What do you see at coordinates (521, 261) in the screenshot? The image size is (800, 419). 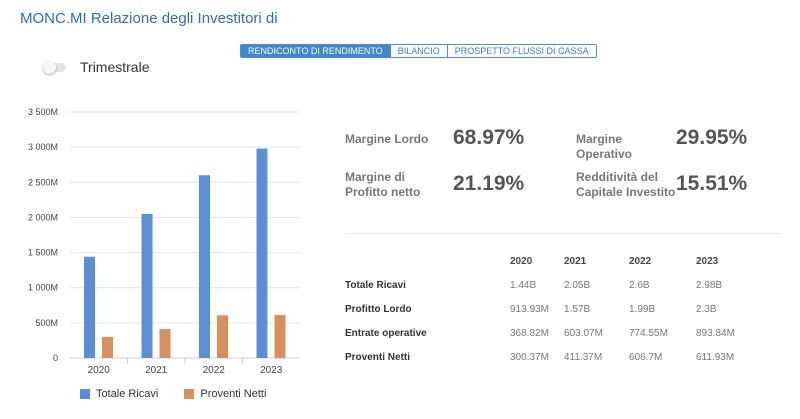 I see `table-header-year: 2020` at bounding box center [521, 261].